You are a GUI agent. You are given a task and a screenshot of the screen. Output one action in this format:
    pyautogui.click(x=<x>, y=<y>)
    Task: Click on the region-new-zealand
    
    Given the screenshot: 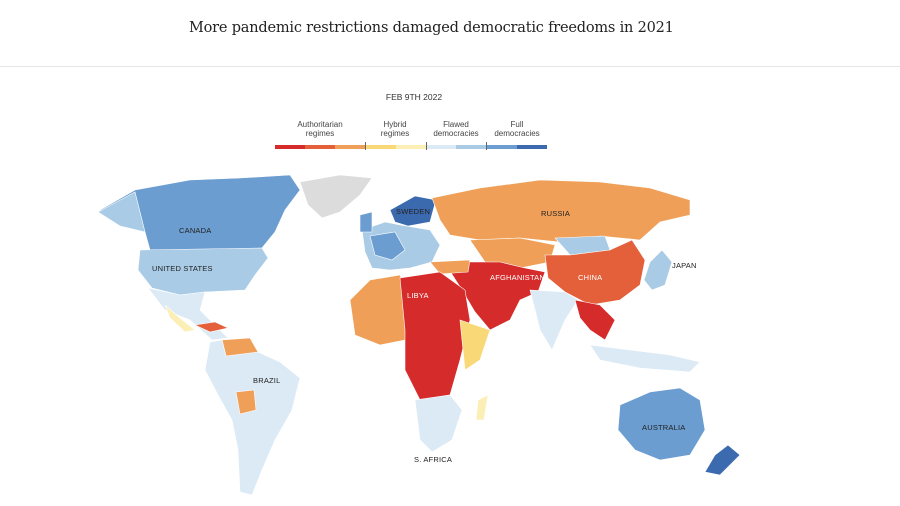 What is the action you would take?
    pyautogui.click(x=722, y=460)
    